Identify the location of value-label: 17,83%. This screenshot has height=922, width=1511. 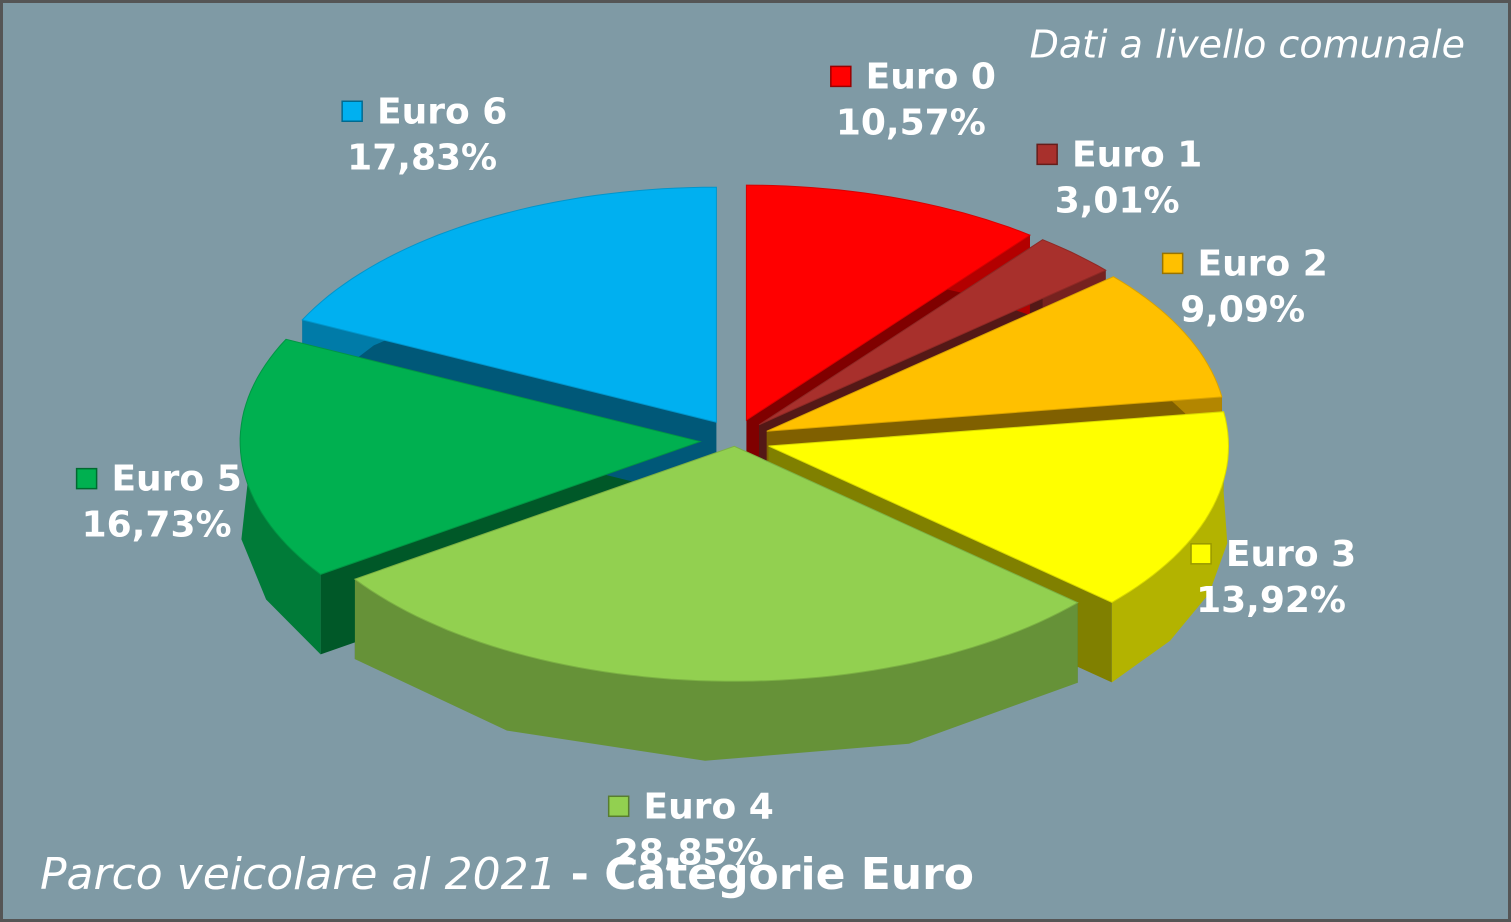
(422, 157).